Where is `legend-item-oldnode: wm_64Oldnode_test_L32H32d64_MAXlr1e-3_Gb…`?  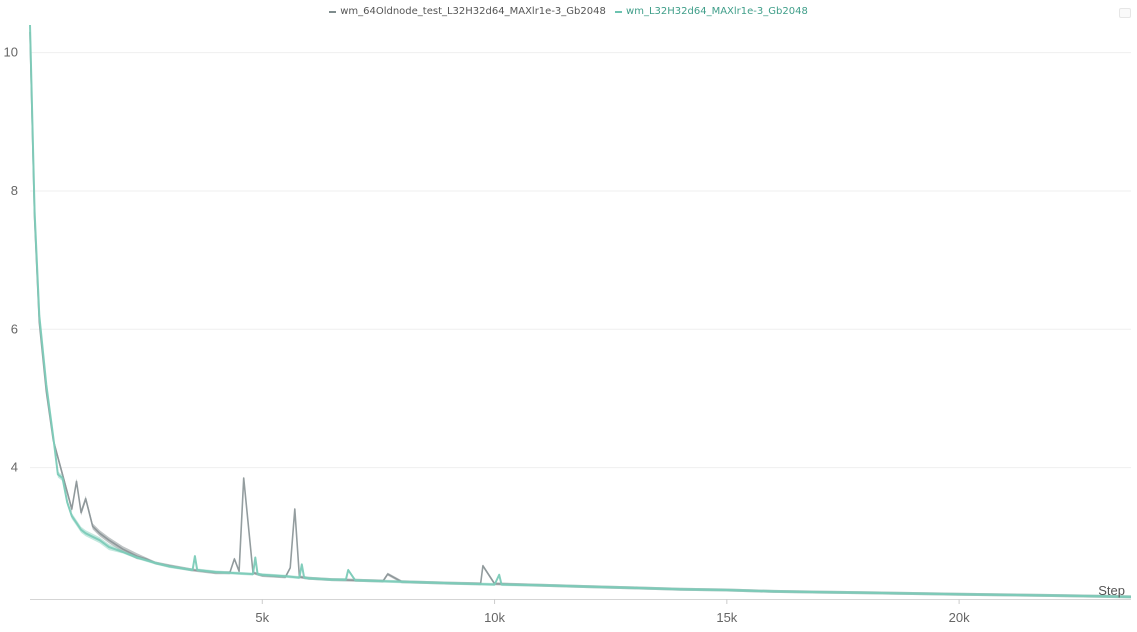 legend-item-oldnode: wm_64Oldnode_test_L32H32d64_MAXlr1e-3_Gb… is located at coordinates (467, 12).